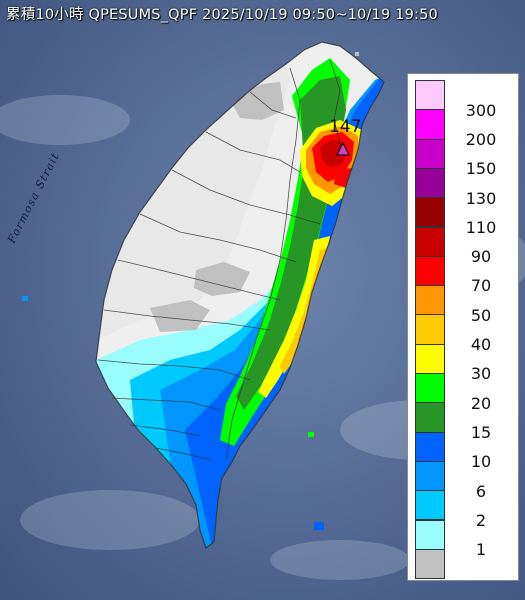  Describe the element at coordinates (481, 550) in the screenshot. I see `legend-label: 1` at that location.